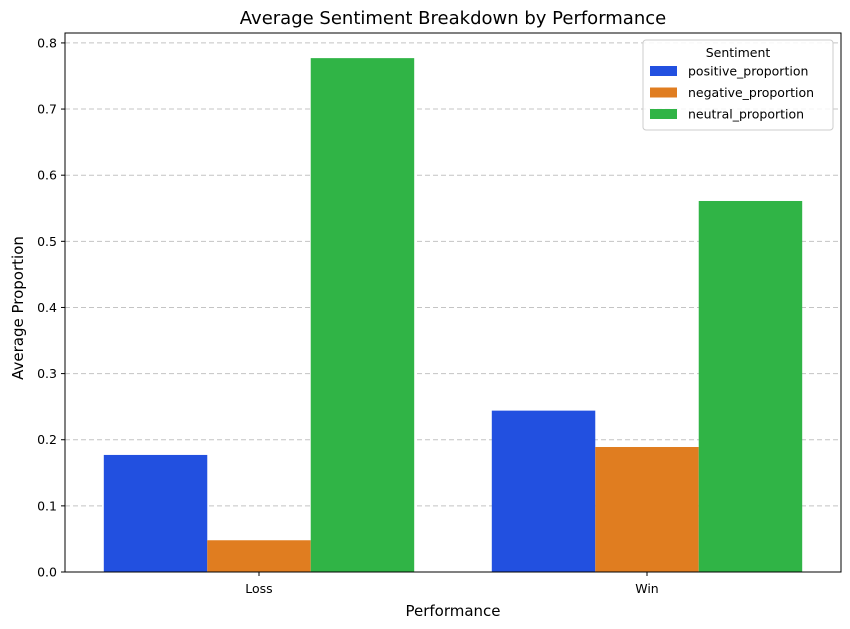  Describe the element at coordinates (259, 556) in the screenshot. I see `bar-negative-proportion-loss` at that location.